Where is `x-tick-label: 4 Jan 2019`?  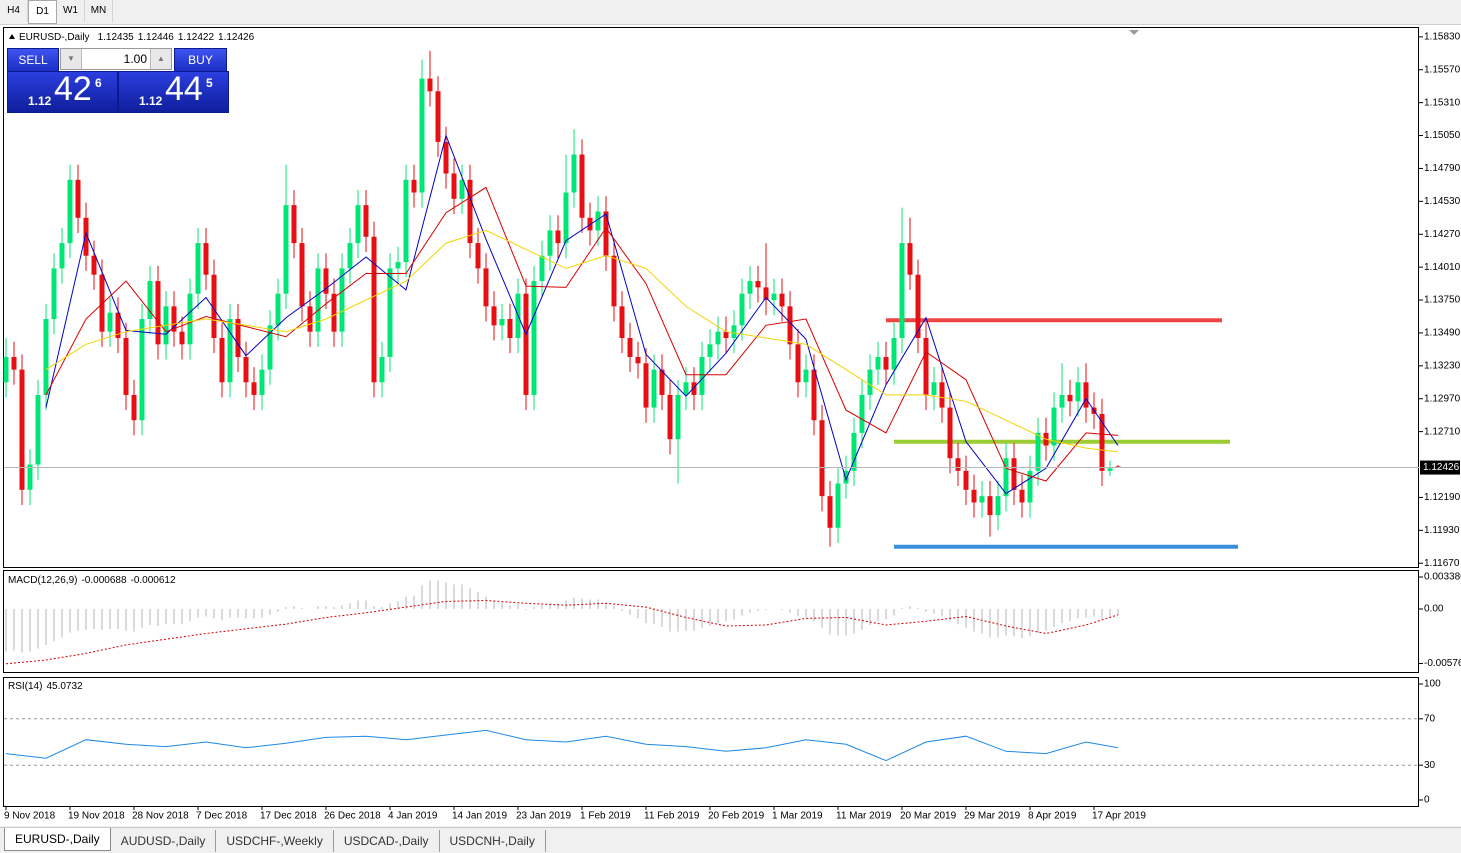 x-tick-label: 4 Jan 2019 is located at coordinates (413, 816).